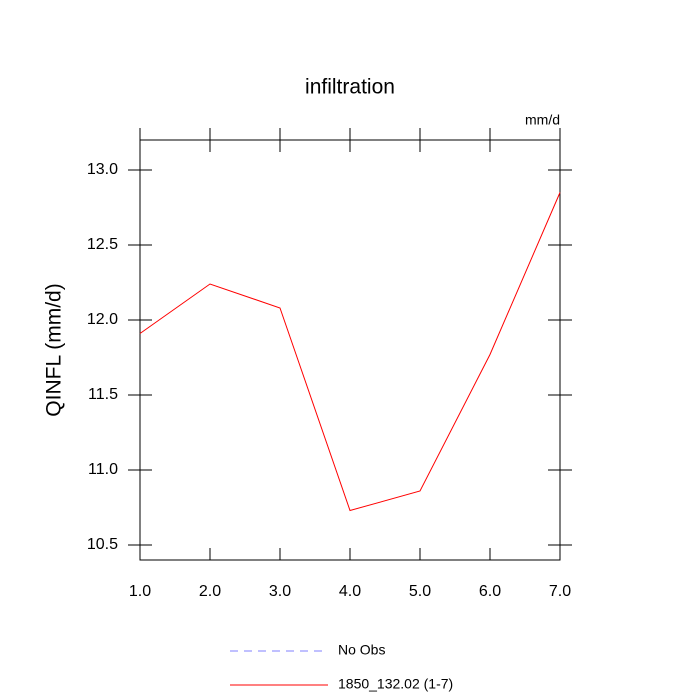  What do you see at coordinates (542, 120) in the screenshot?
I see `units-label: mm/d` at bounding box center [542, 120].